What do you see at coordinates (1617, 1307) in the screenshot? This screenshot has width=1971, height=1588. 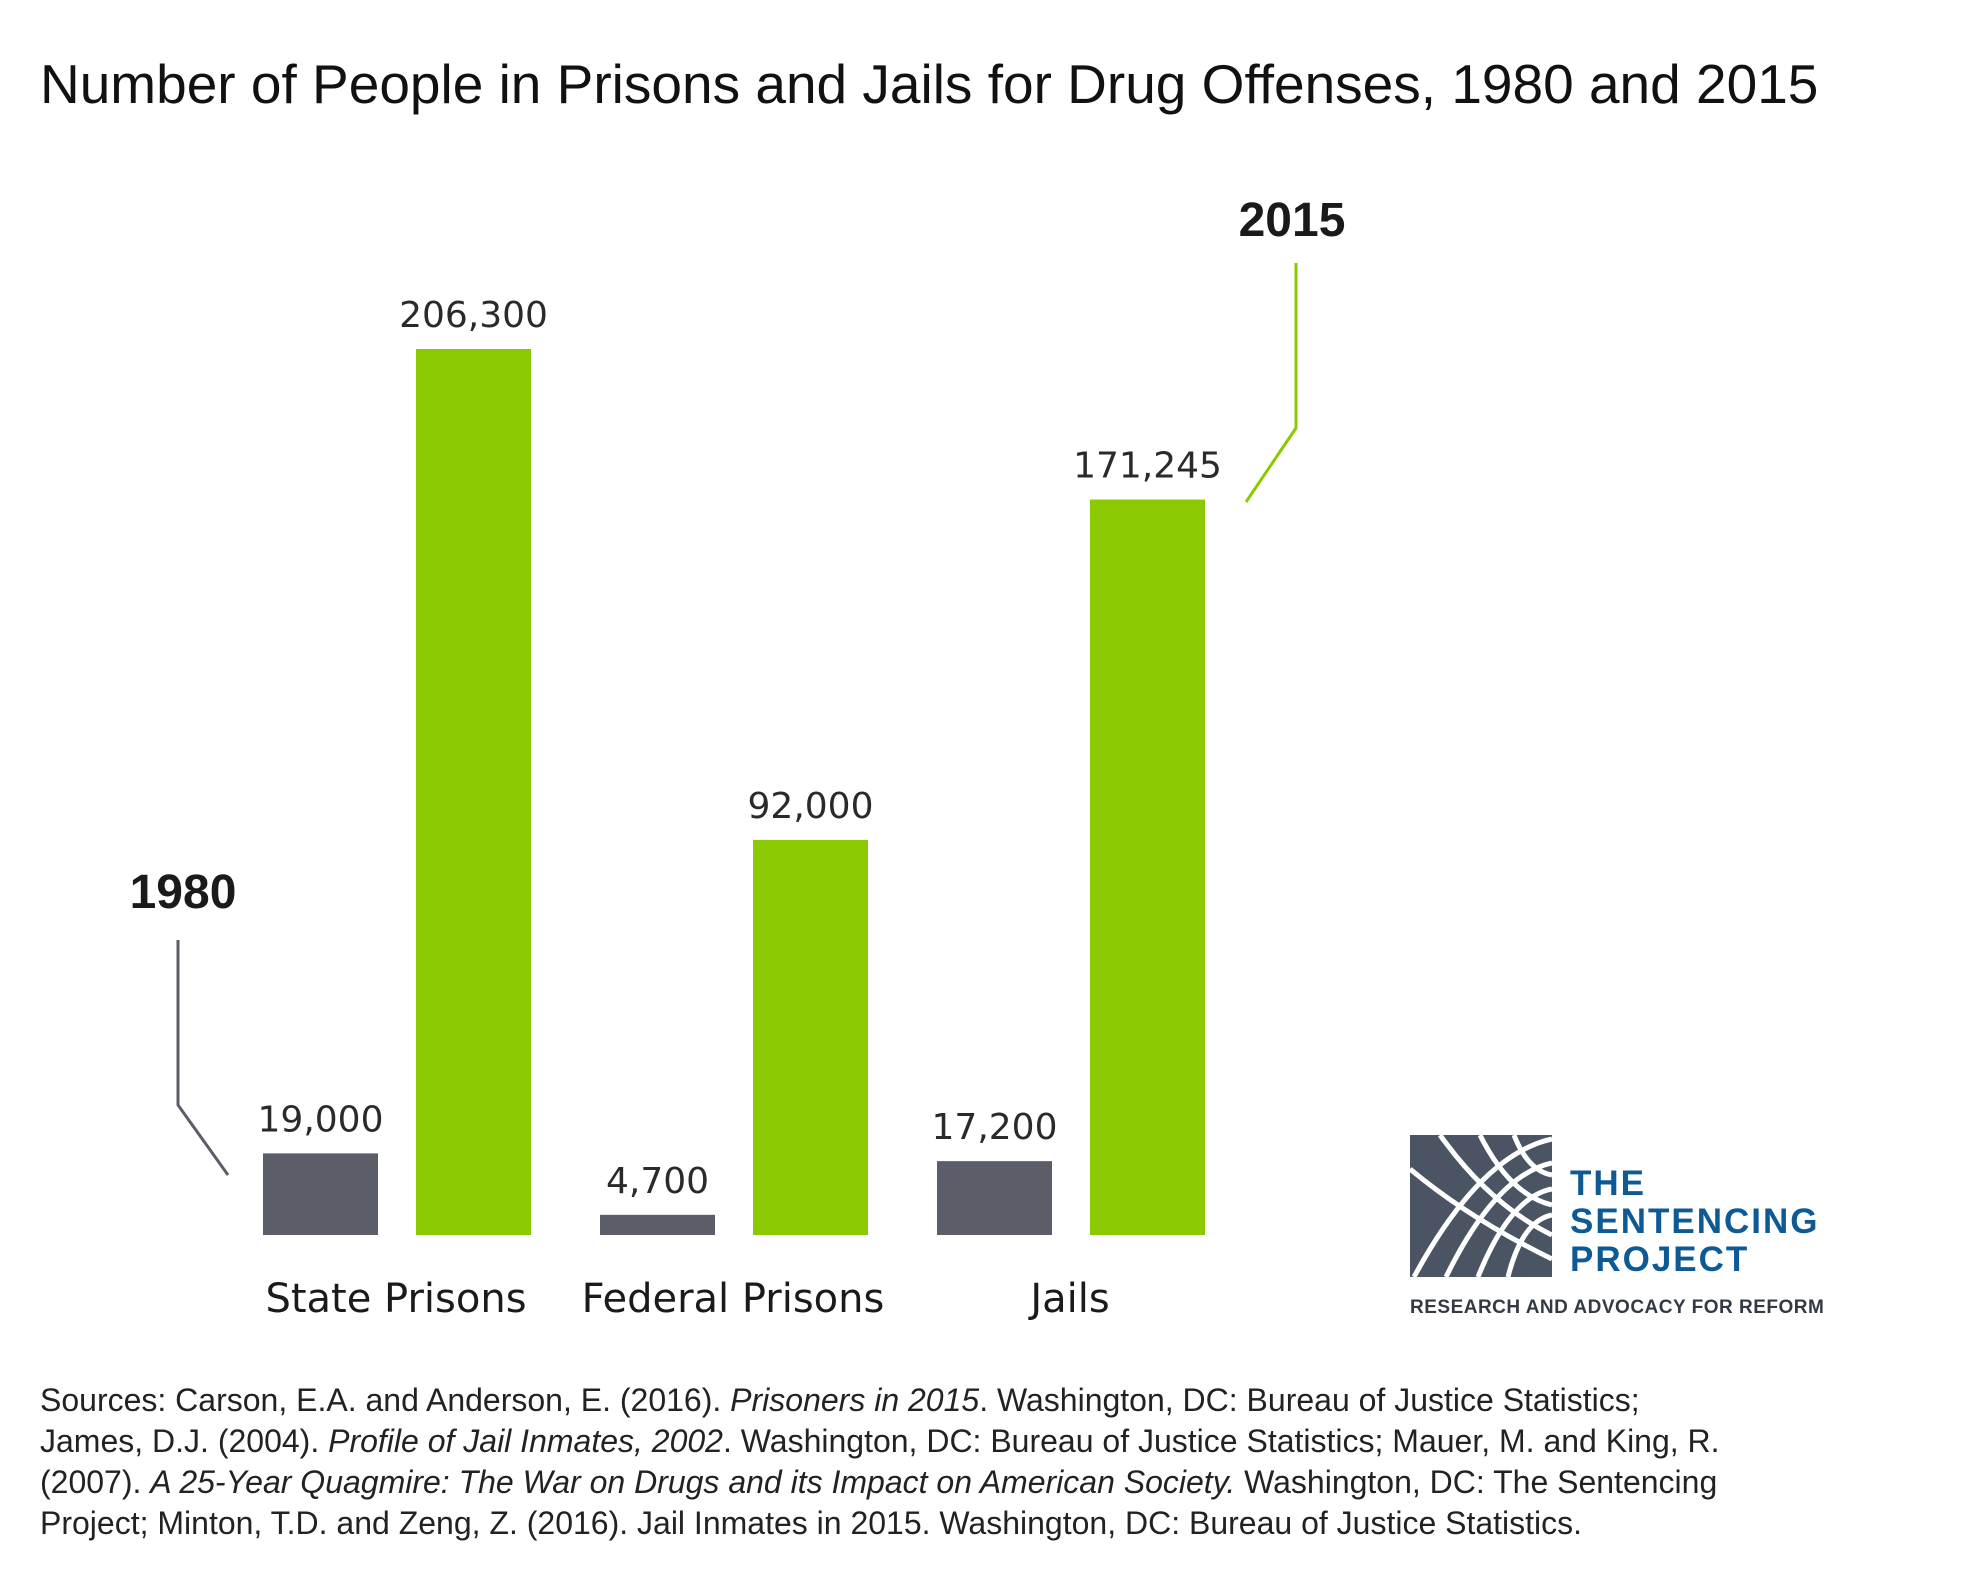 I see `logo-tagline: RESEARCH AND ADVOCACY FOR REFORM` at bounding box center [1617, 1307].